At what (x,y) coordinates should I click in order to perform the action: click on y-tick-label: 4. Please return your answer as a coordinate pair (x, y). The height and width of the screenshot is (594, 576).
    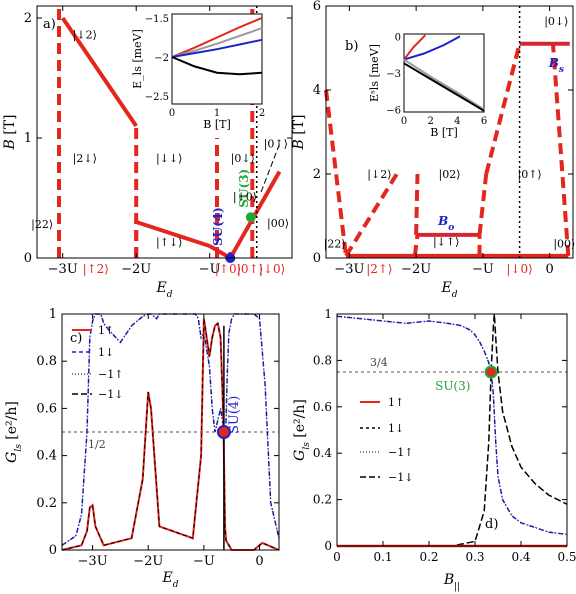
    Looking at the image, I should click on (317, 90).